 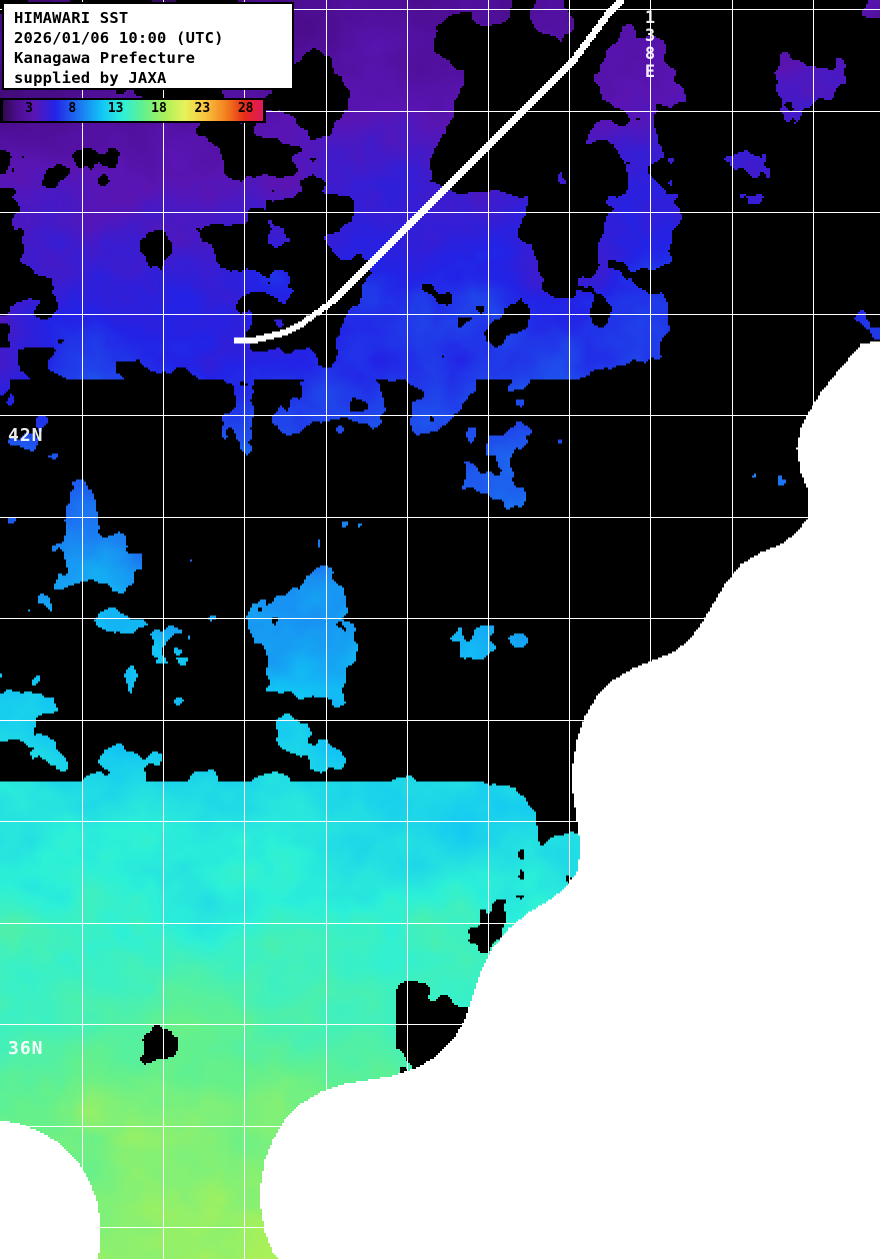 What do you see at coordinates (29, 108) in the screenshot?
I see `colorbar-tick-3: 3` at bounding box center [29, 108].